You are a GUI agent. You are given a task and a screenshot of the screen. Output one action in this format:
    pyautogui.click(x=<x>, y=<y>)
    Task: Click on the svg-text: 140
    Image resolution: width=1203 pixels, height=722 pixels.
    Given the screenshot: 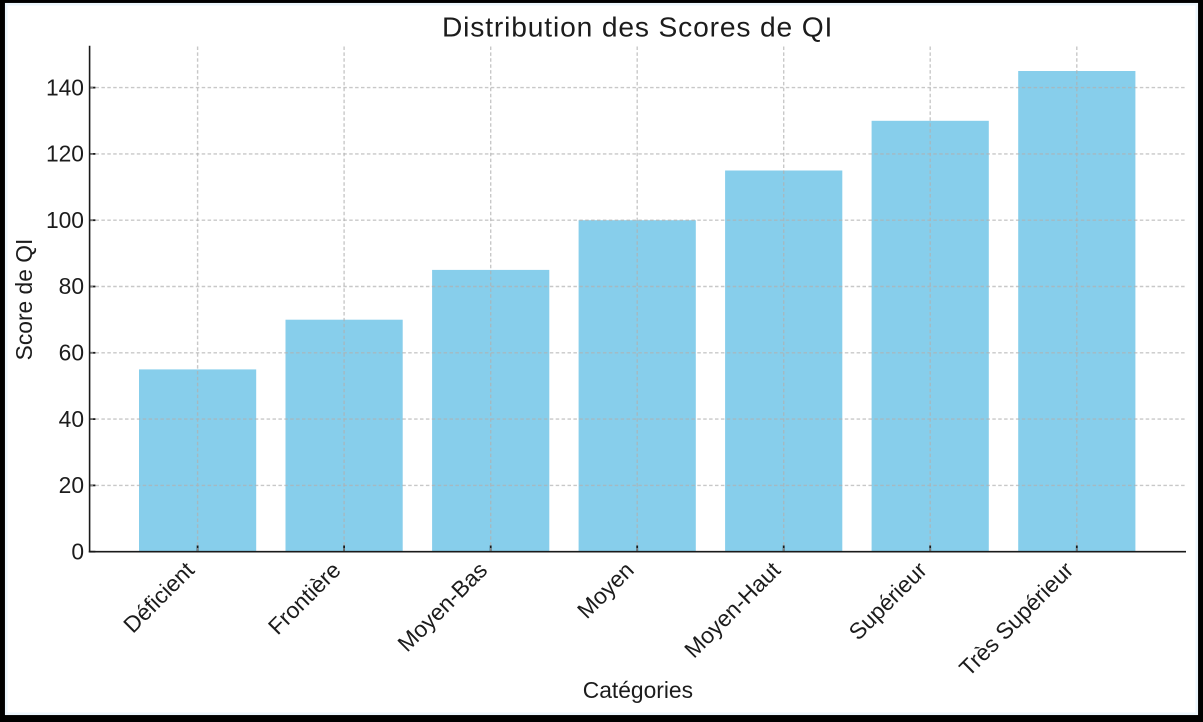 What is the action you would take?
    pyautogui.click(x=65, y=87)
    